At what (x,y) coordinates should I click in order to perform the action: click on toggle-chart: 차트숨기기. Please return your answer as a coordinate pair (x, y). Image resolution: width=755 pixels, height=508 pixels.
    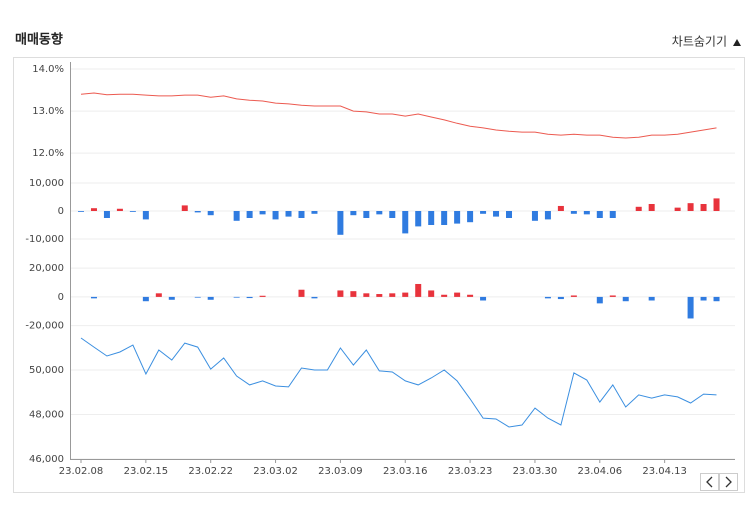
    Looking at the image, I should click on (699, 42).